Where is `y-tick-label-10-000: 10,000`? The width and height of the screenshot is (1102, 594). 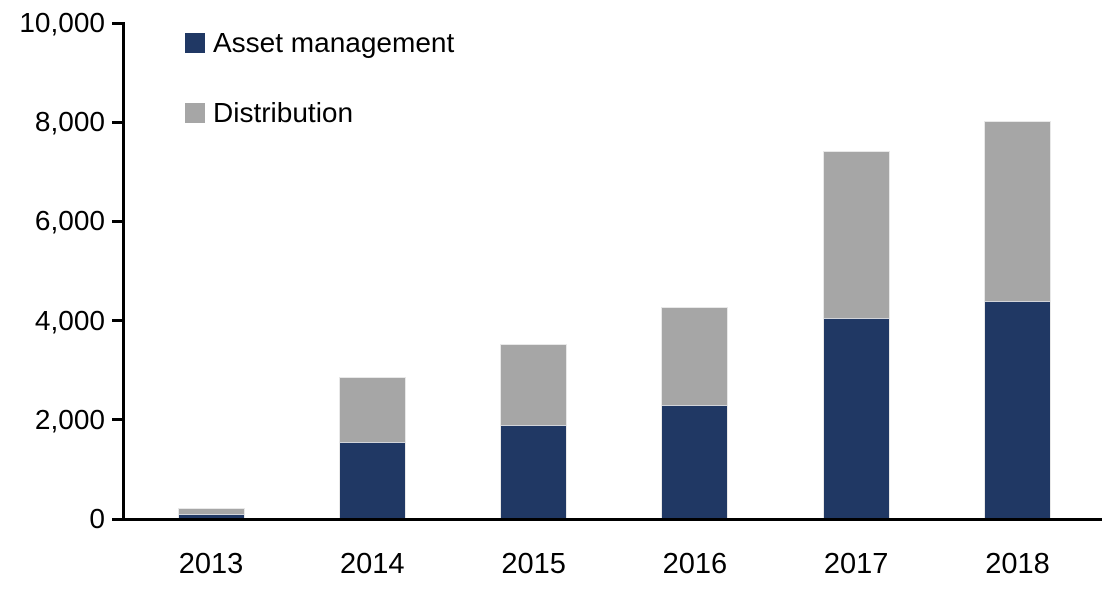
y-tick-label-10-000: 10,000 is located at coordinates (62, 22).